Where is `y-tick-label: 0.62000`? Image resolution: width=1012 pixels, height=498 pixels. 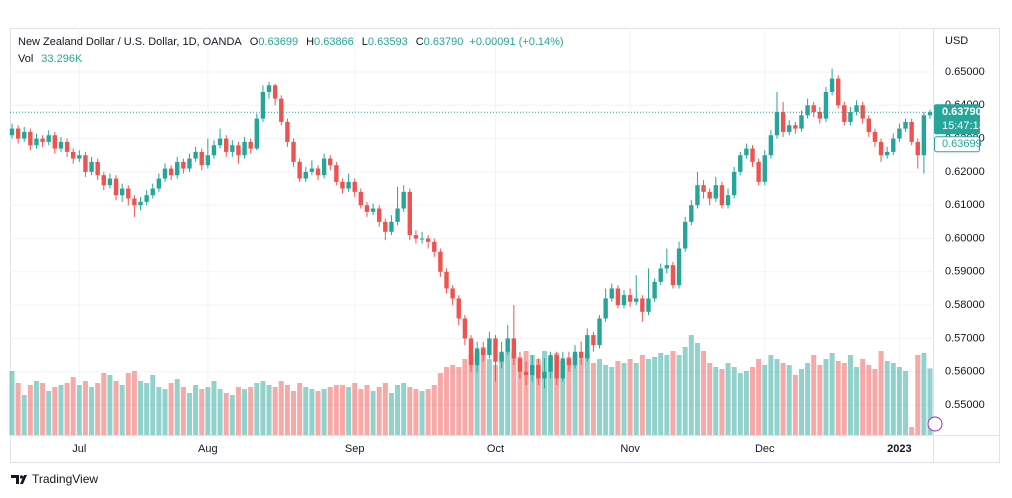 y-tick-label: 0.62000 is located at coordinates (965, 172).